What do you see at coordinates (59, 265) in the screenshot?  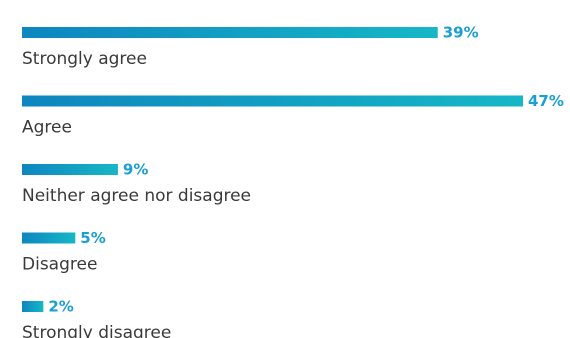 I see `category-label-3: Disagree` at bounding box center [59, 265].